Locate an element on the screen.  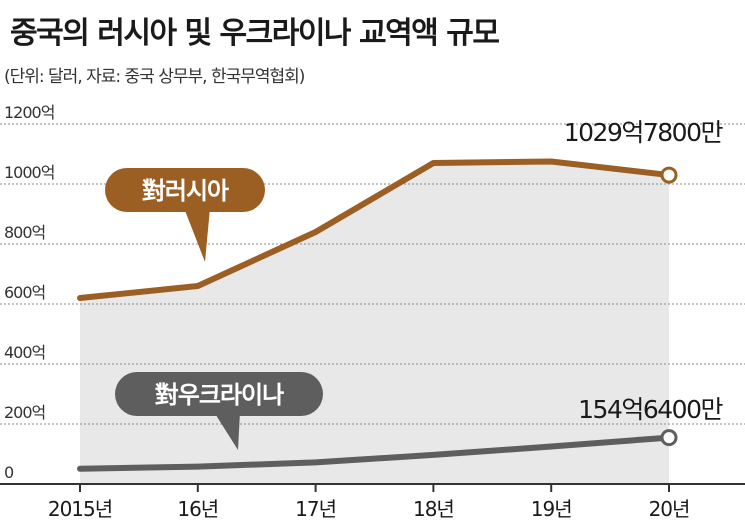
y-tick-label: 1000억 is located at coordinates (29, 172).